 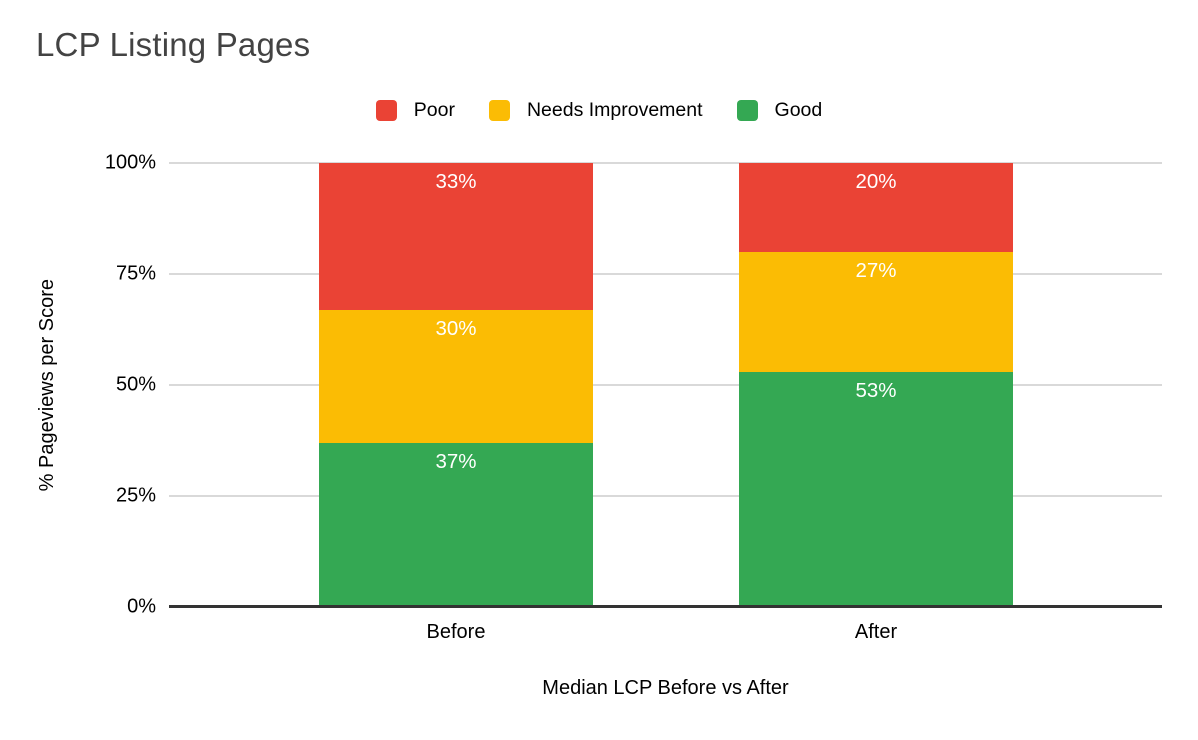 I want to click on legend-item-good: Good, so click(x=779, y=110).